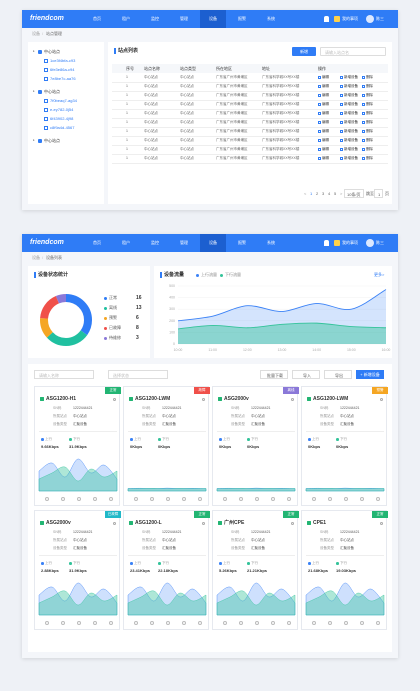  I want to click on tree-leaf: 6f43902-4j98, so click(62, 118).